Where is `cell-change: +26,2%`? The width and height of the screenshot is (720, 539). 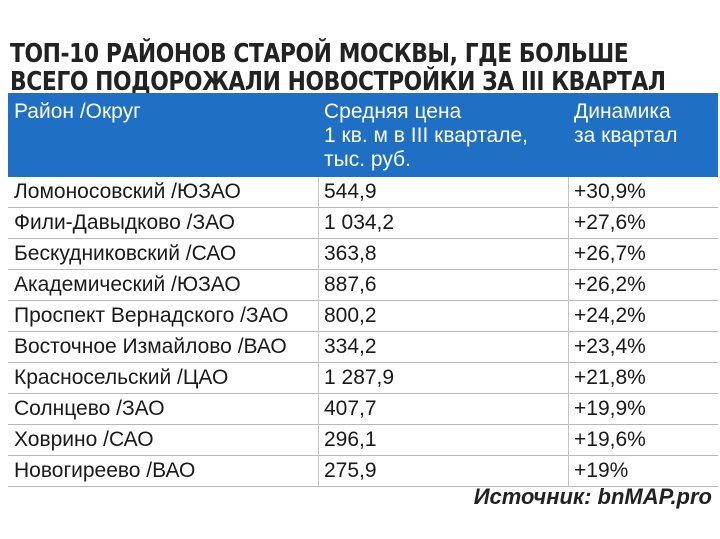
cell-change: +26,2% is located at coordinates (610, 284).